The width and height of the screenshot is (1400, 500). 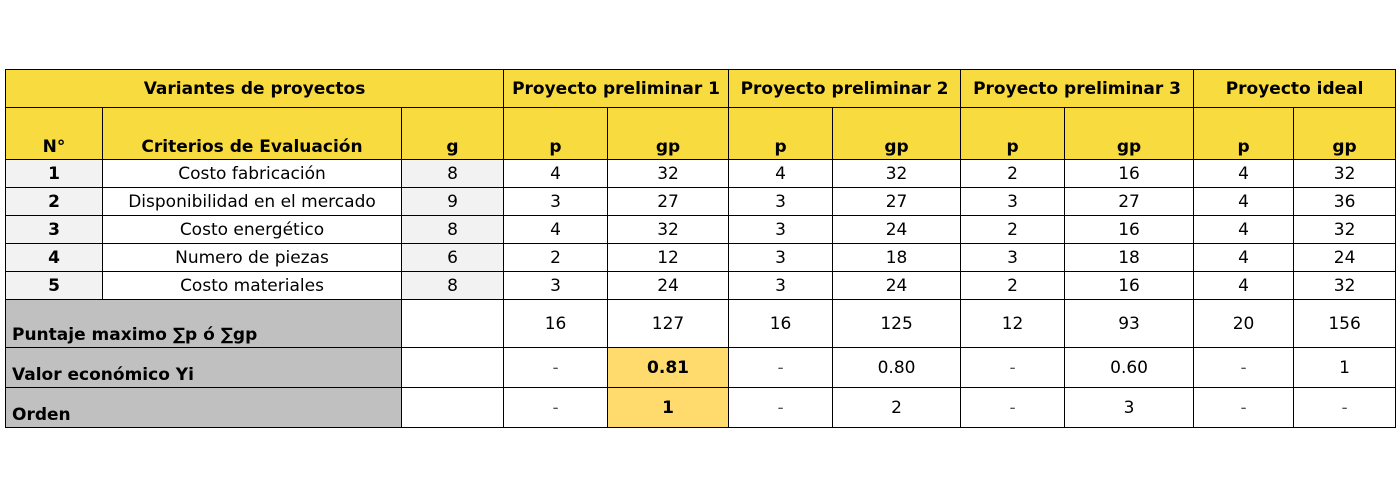 I want to click on puntaje-gp: 93, so click(x=1129, y=323).